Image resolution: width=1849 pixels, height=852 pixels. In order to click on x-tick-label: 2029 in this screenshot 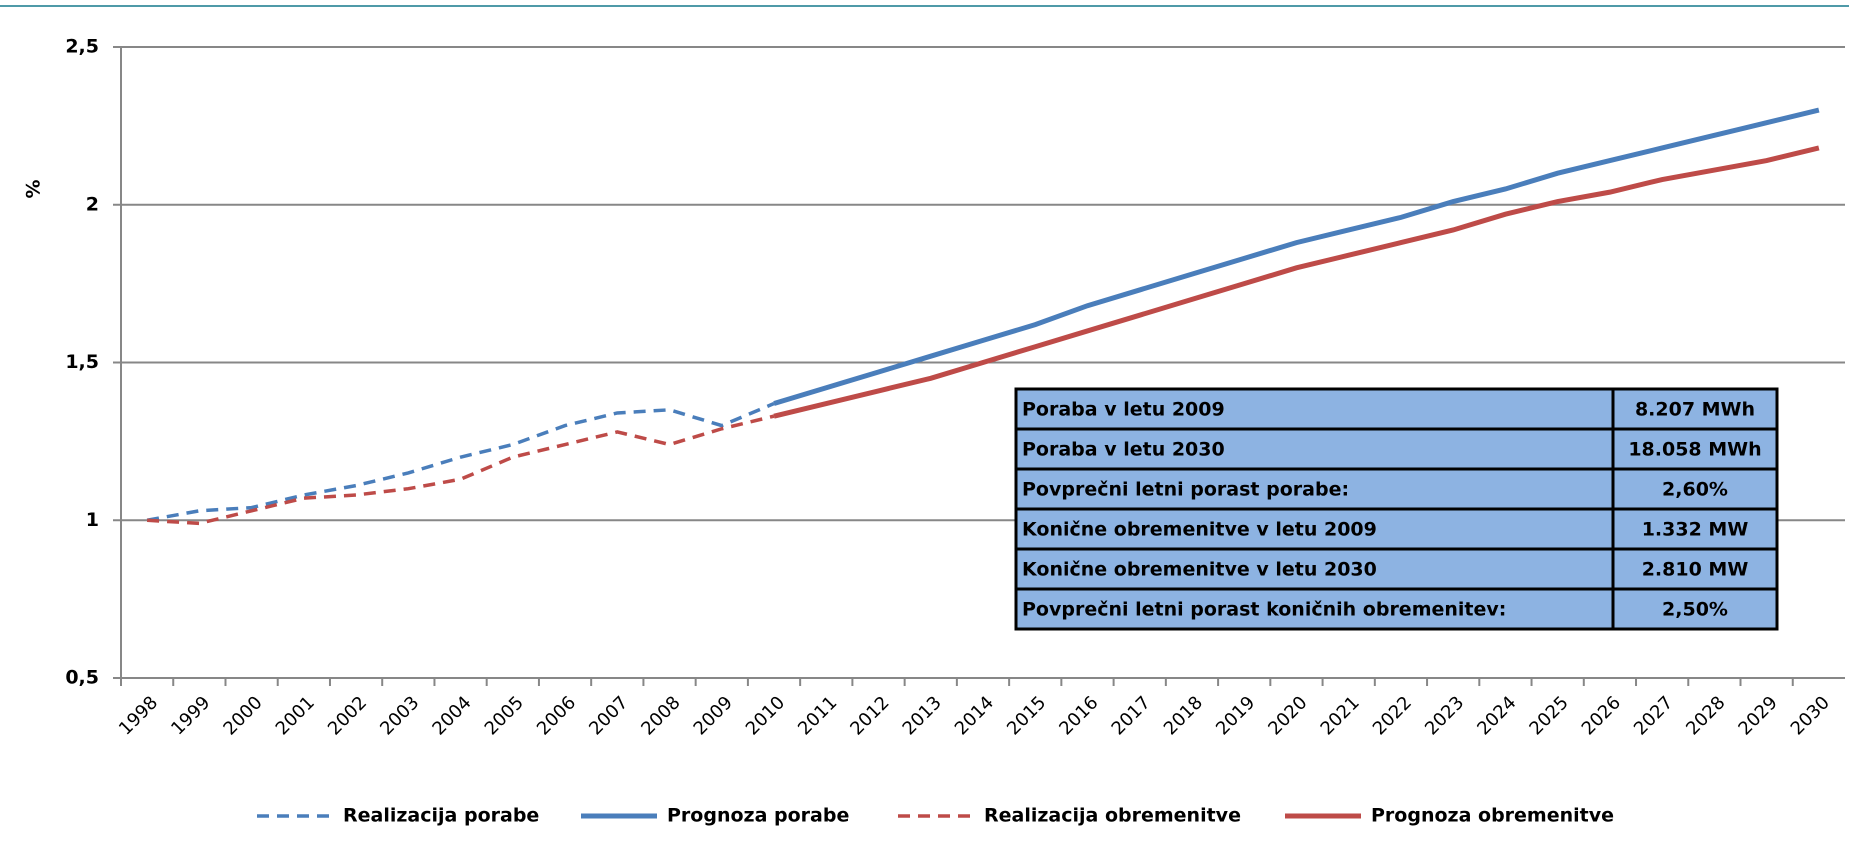, I will do `click(1757, 715)`.